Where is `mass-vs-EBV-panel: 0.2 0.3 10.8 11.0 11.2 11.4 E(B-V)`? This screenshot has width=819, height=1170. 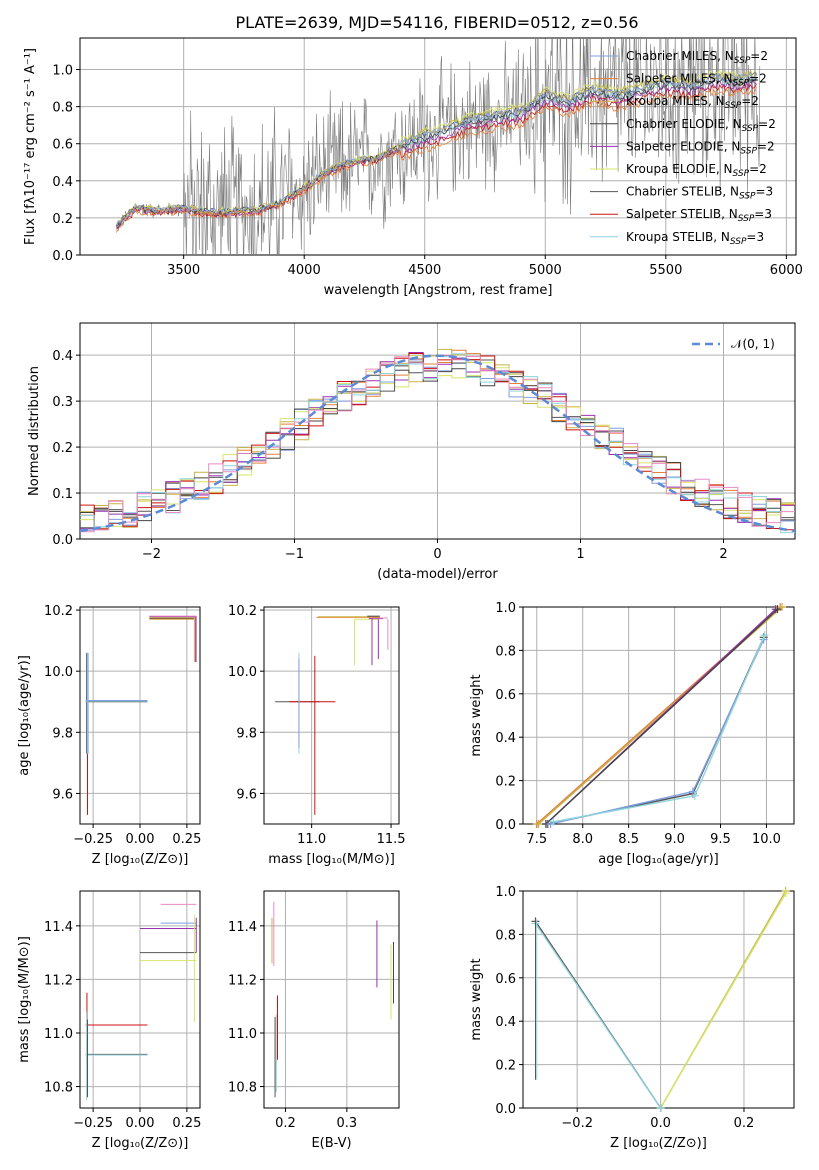 mass-vs-EBV-panel: 0.2 0.3 10.8 11.0 11.2 11.4 E(B-V) is located at coordinates (314, 1020).